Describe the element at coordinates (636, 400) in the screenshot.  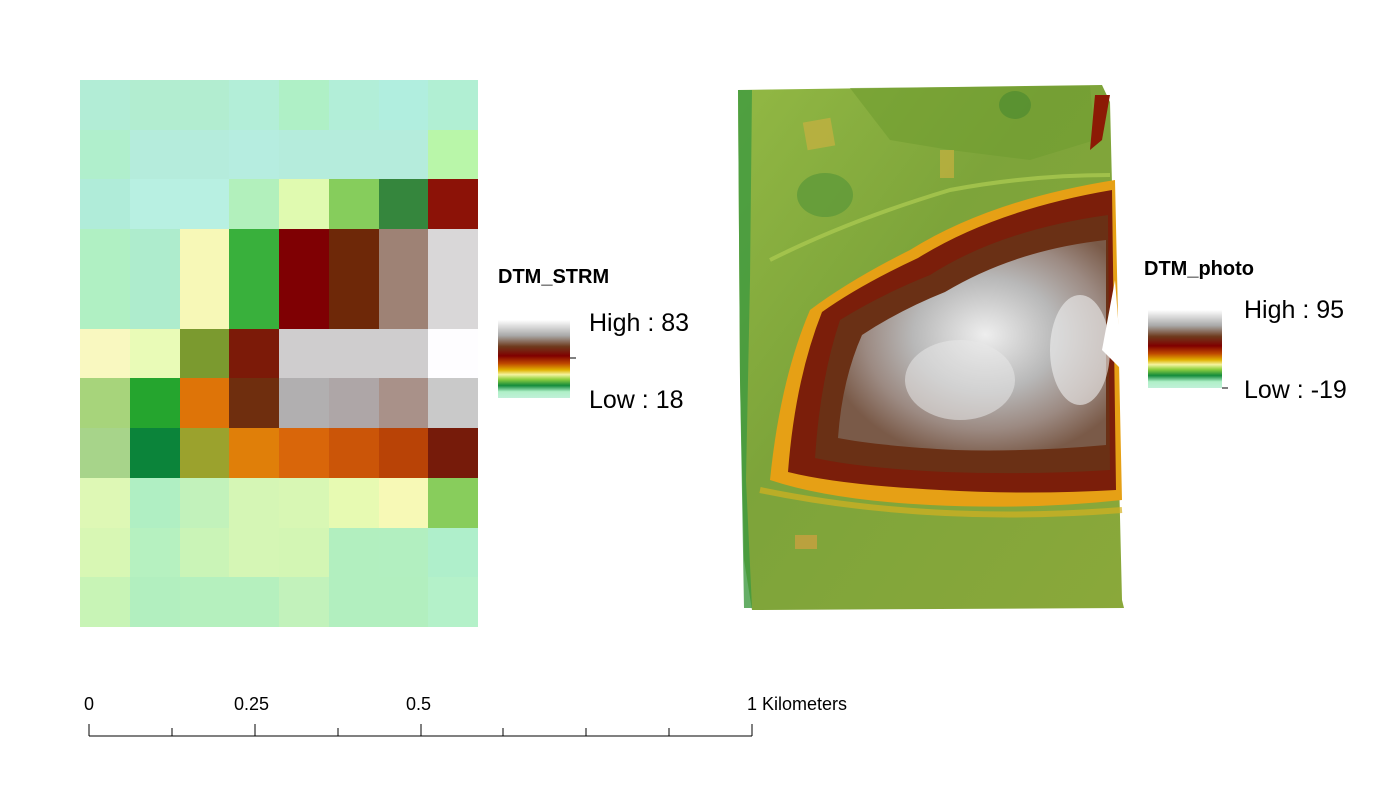
I see `strm-legend-low-label: Low : 18` at that location.